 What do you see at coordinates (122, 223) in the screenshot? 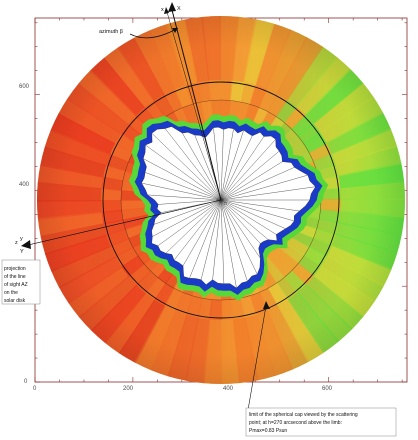
I see `y-axis-arrow-alt` at bounding box center [122, 223].